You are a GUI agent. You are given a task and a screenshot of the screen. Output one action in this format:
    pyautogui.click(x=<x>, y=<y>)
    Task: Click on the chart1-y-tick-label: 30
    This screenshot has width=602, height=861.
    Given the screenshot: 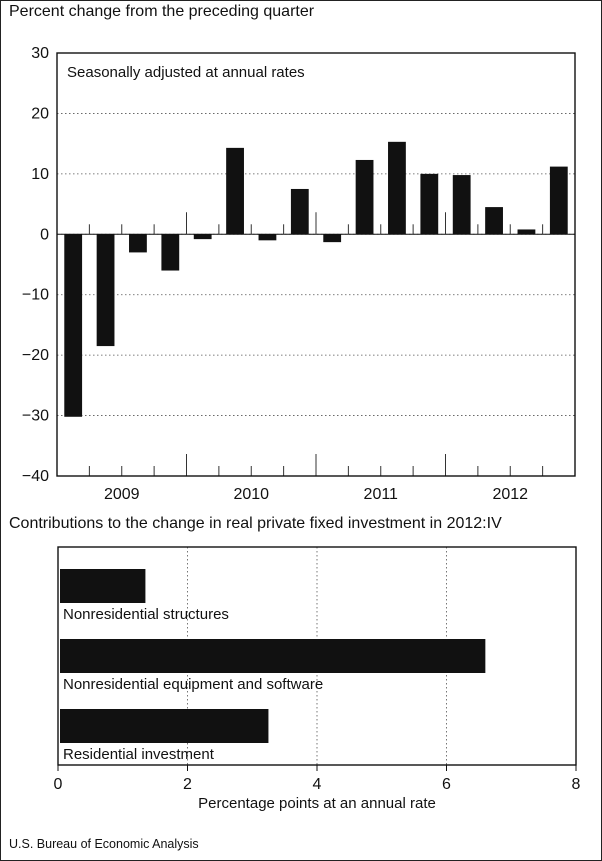 What is the action you would take?
    pyautogui.click(x=40, y=53)
    